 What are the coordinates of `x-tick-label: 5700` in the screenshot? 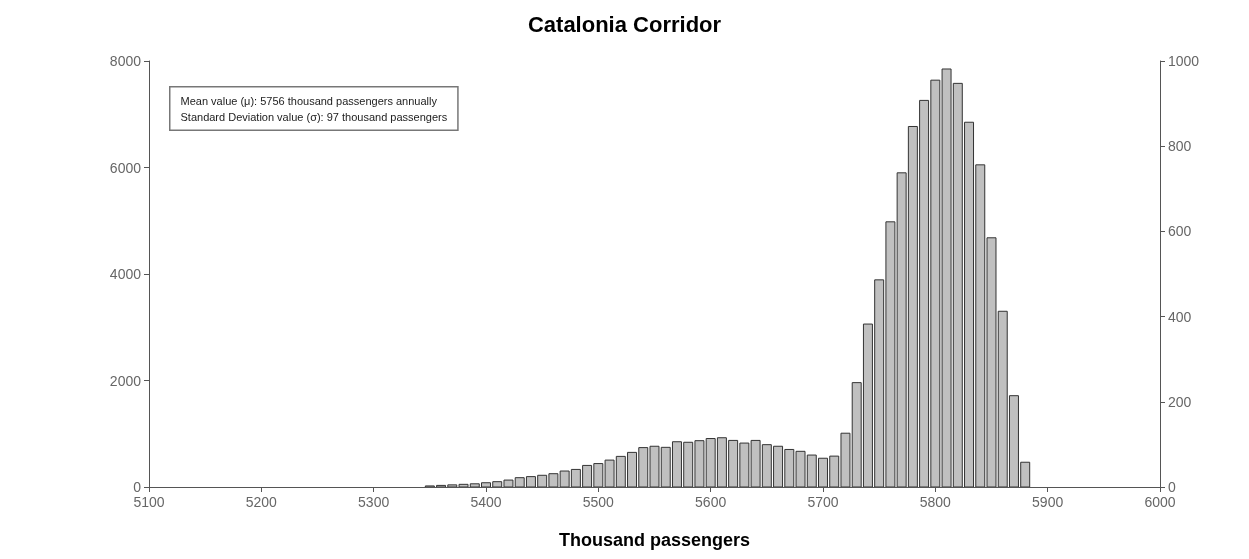 It's located at (823, 502).